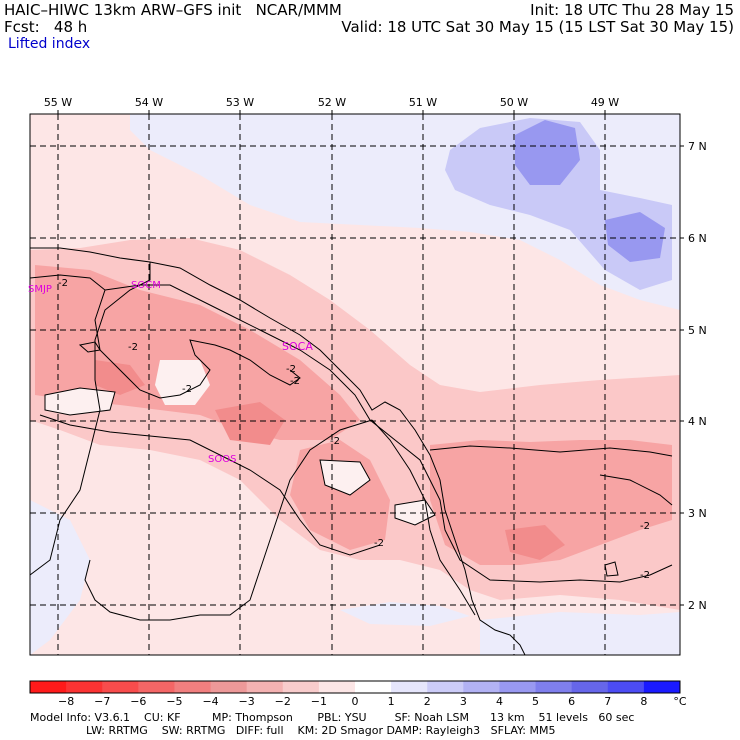  I want to click on colorbar-tick-label: 7, so click(607, 701).